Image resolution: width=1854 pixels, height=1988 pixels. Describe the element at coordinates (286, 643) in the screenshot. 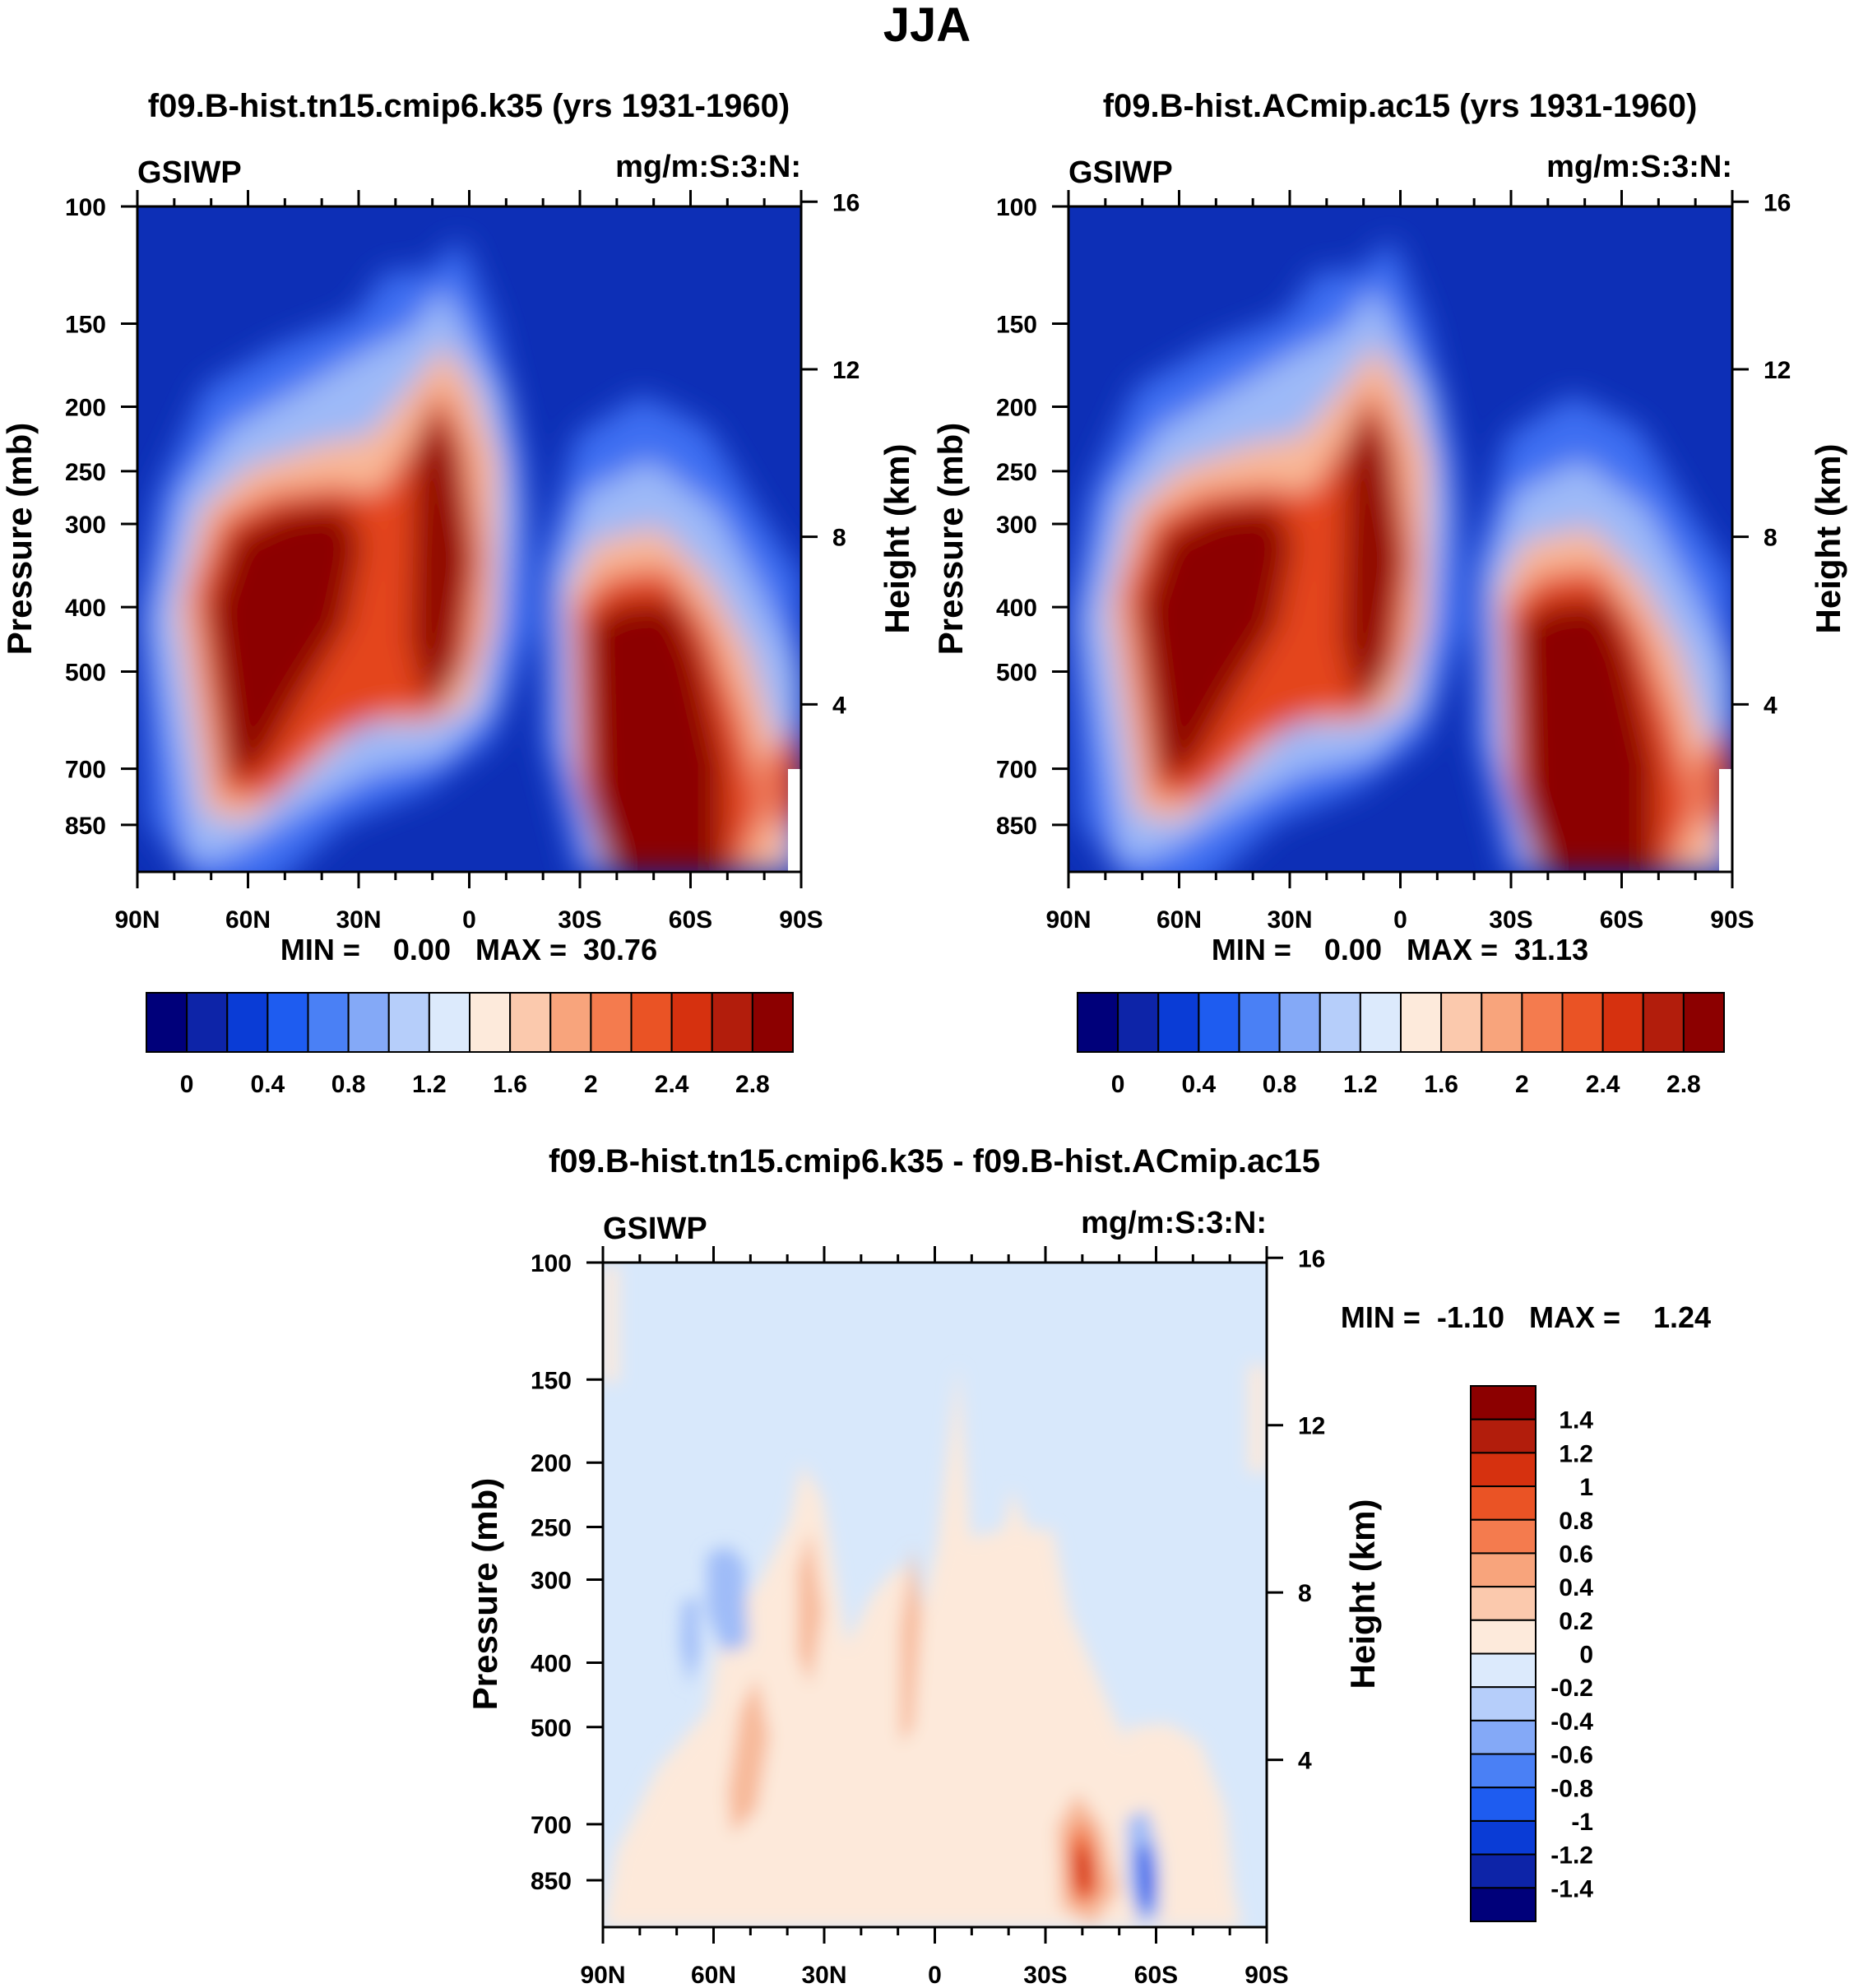

I see `panel-1-envelope` at that location.